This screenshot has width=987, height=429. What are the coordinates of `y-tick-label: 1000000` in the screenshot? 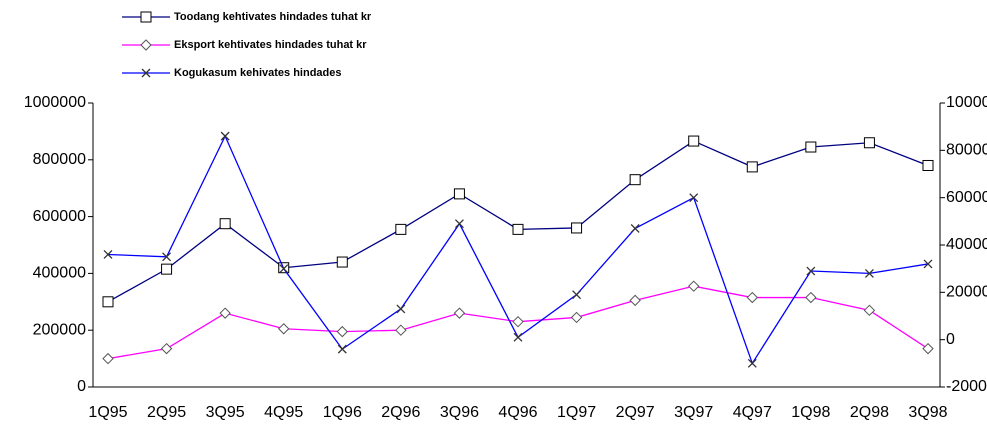 It's located at (55, 102).